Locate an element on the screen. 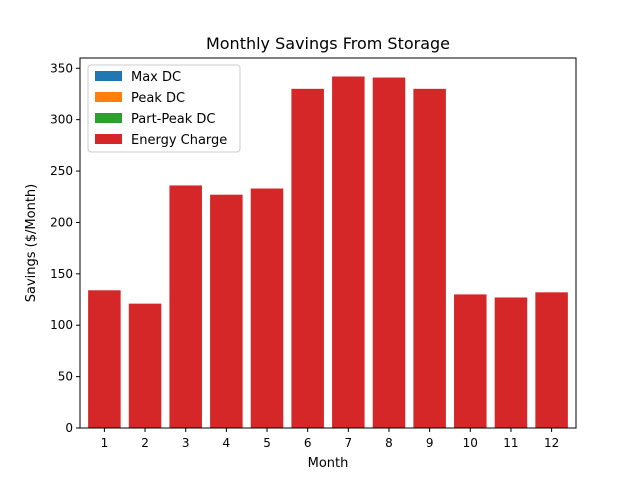 Image resolution: width=640 pixels, height=480 pixels. x-tick-label: 9 is located at coordinates (430, 443).